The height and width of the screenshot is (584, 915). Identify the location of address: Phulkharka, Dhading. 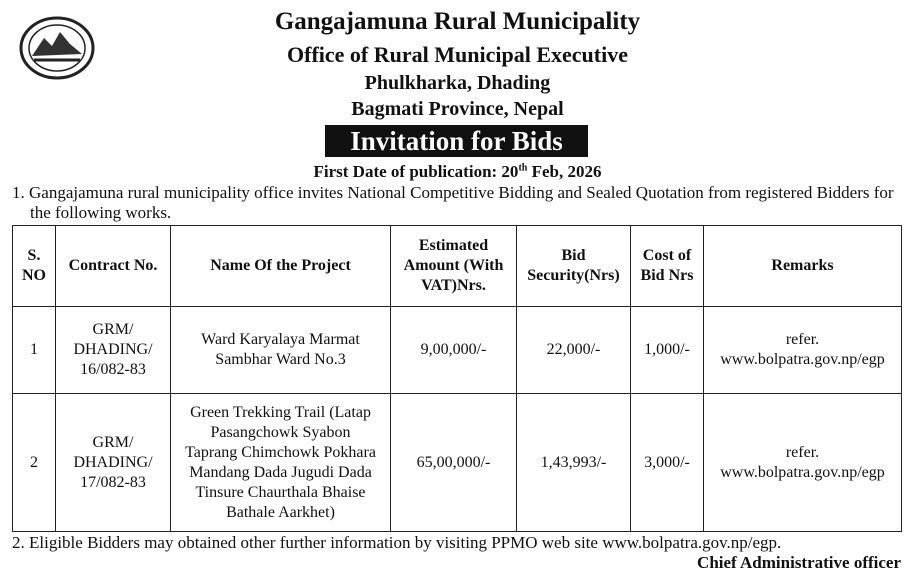
(457, 83).